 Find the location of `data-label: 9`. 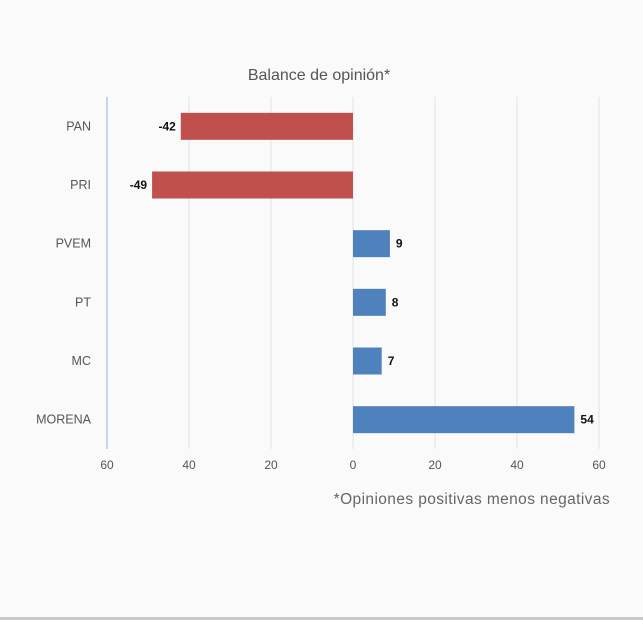

data-label: 9 is located at coordinates (399, 244).